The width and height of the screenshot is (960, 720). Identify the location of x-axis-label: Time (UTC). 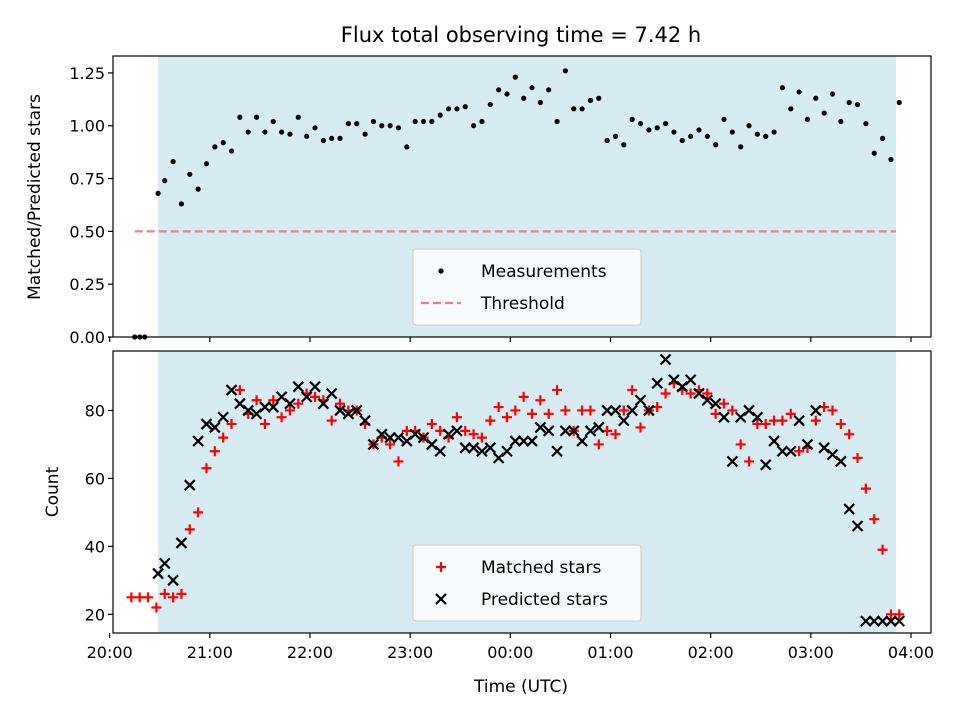
(520, 687).